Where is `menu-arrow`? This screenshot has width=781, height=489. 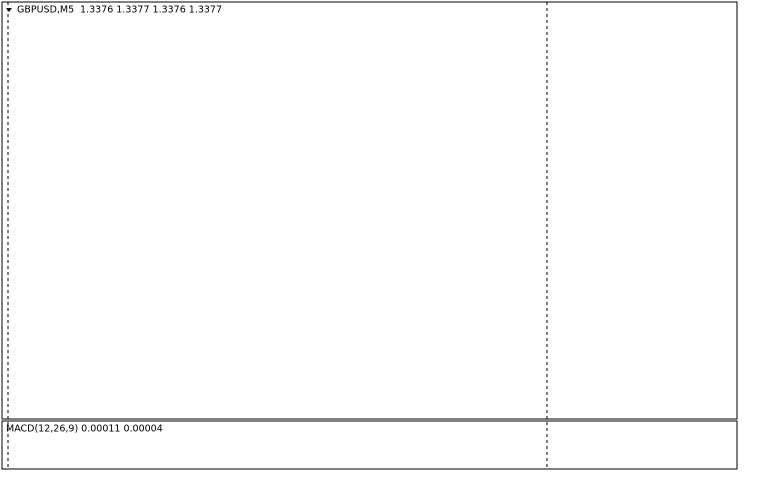 menu-arrow is located at coordinates (9, 10).